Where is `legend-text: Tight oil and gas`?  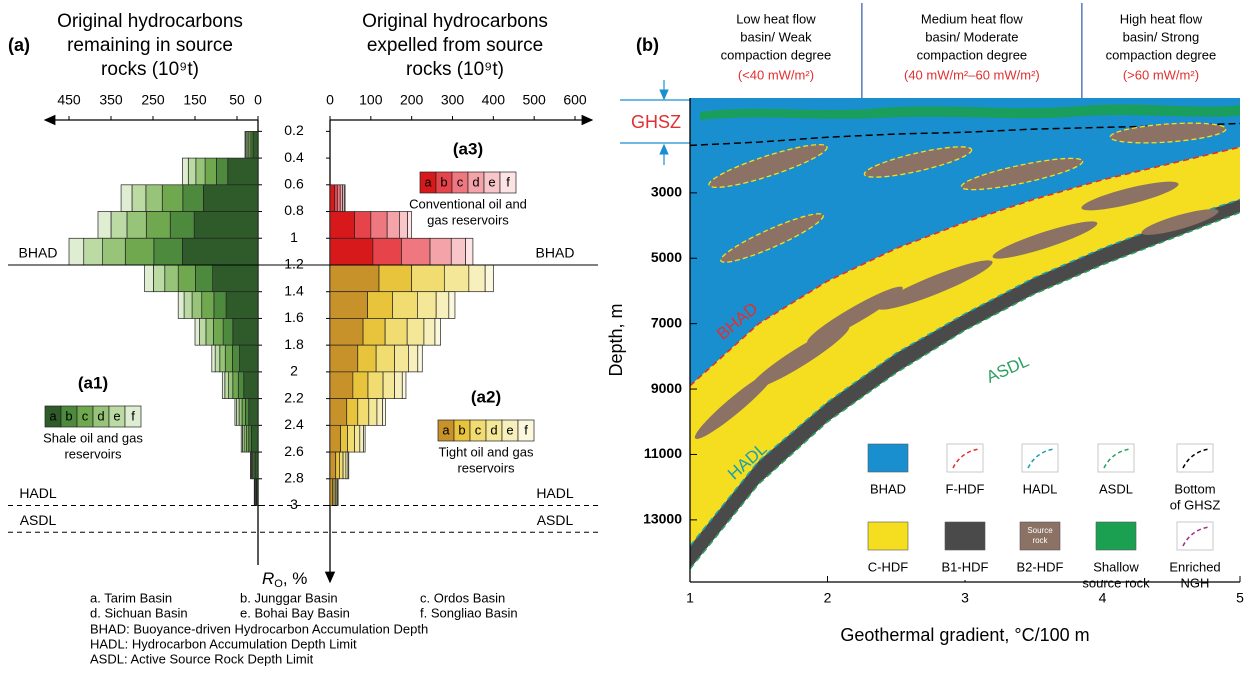 legend-text: Tight oil and gas is located at coordinates (486, 451).